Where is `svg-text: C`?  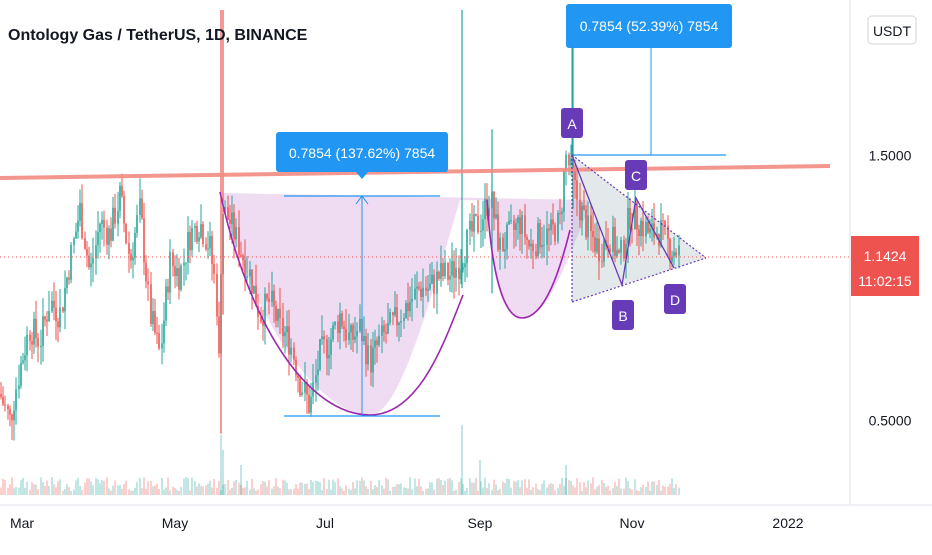
svg-text: C is located at coordinates (636, 176).